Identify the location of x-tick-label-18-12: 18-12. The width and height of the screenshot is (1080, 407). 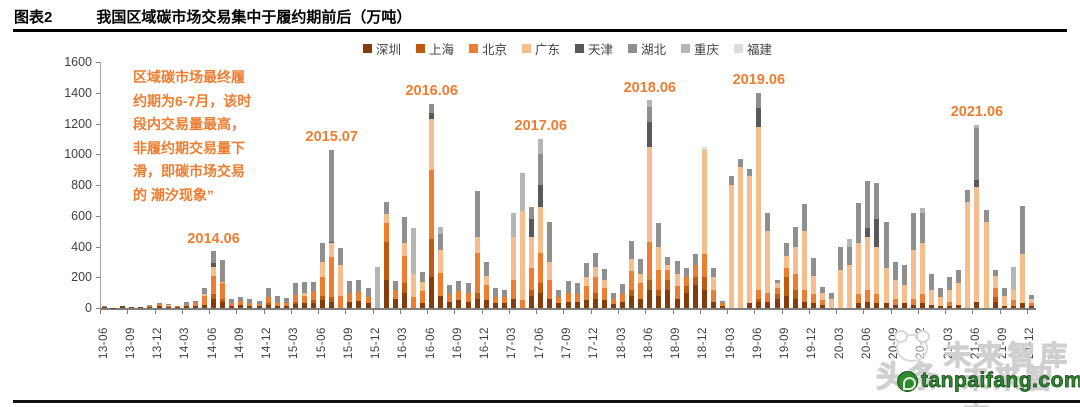
(703, 343).